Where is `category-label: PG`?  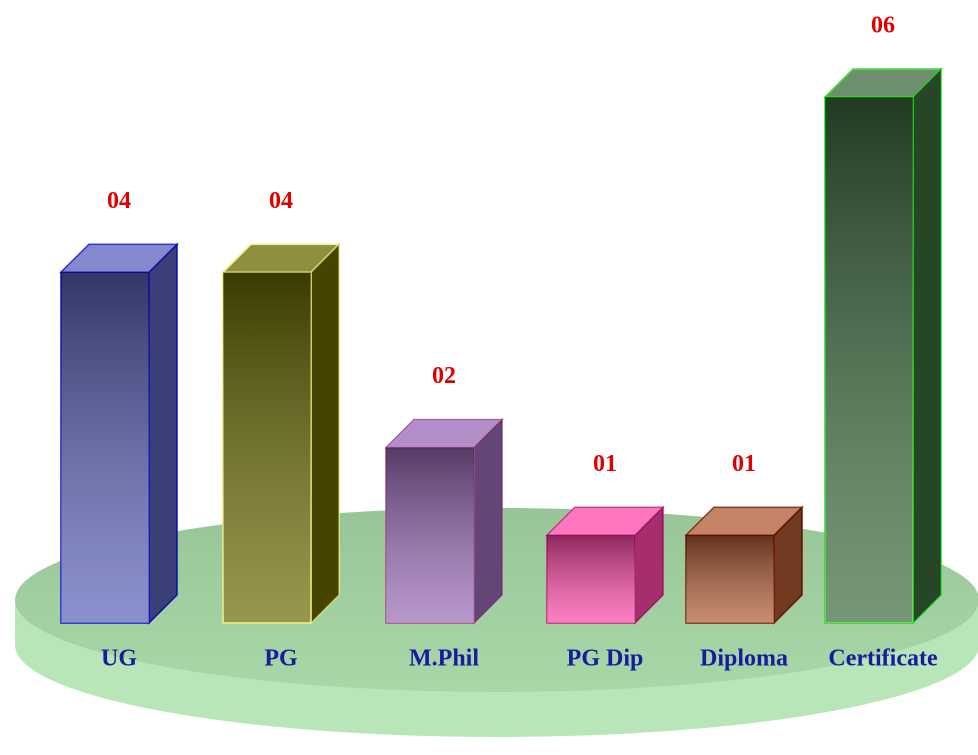 category-label: PG is located at coordinates (281, 659).